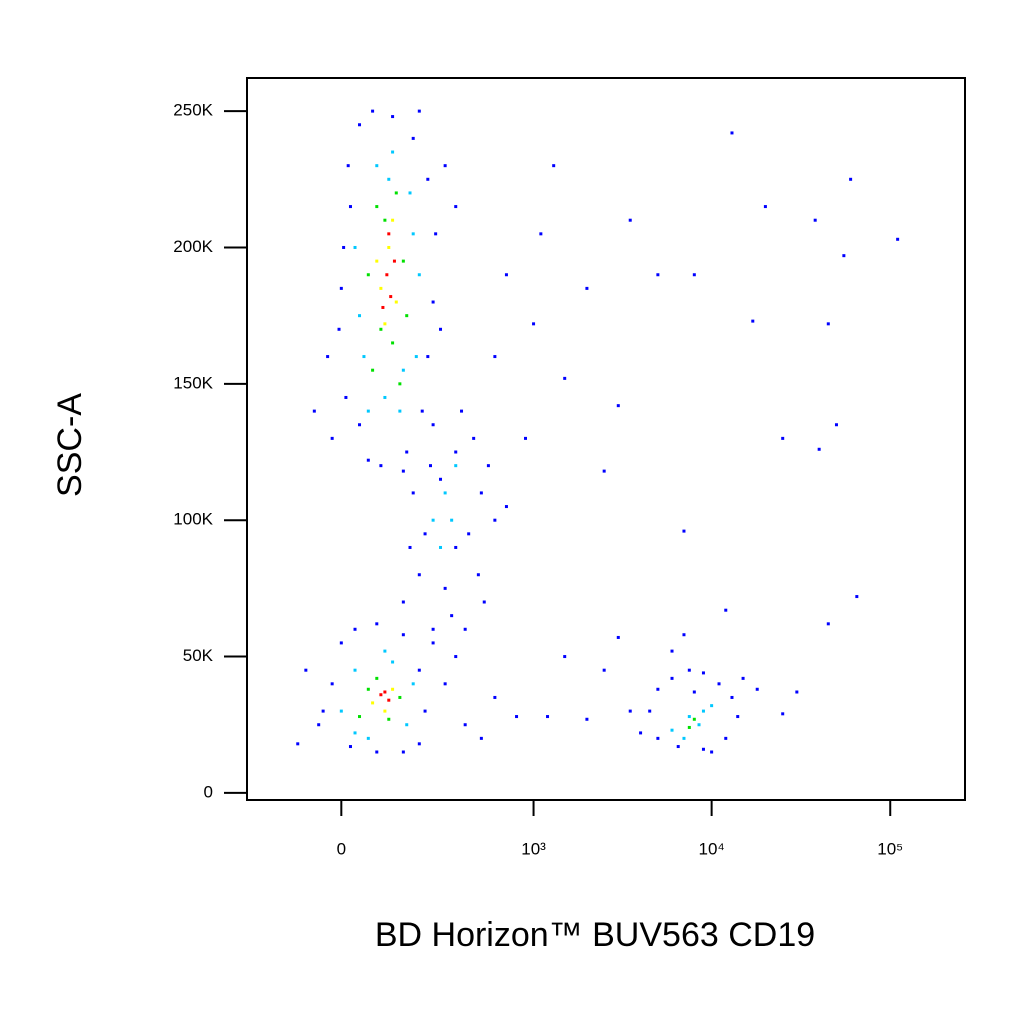  I want to click on y-tick-label: 200K, so click(193, 246).